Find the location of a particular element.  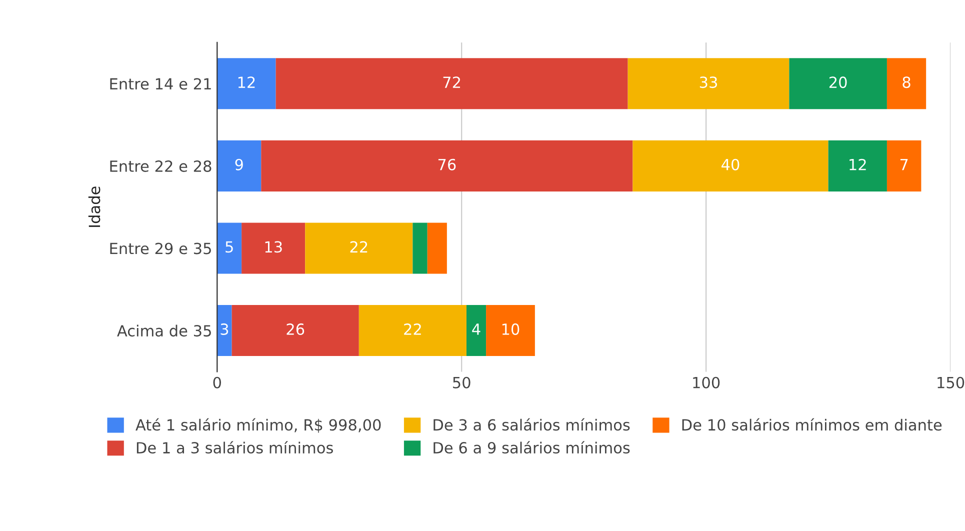

data-label: 40 is located at coordinates (731, 164).